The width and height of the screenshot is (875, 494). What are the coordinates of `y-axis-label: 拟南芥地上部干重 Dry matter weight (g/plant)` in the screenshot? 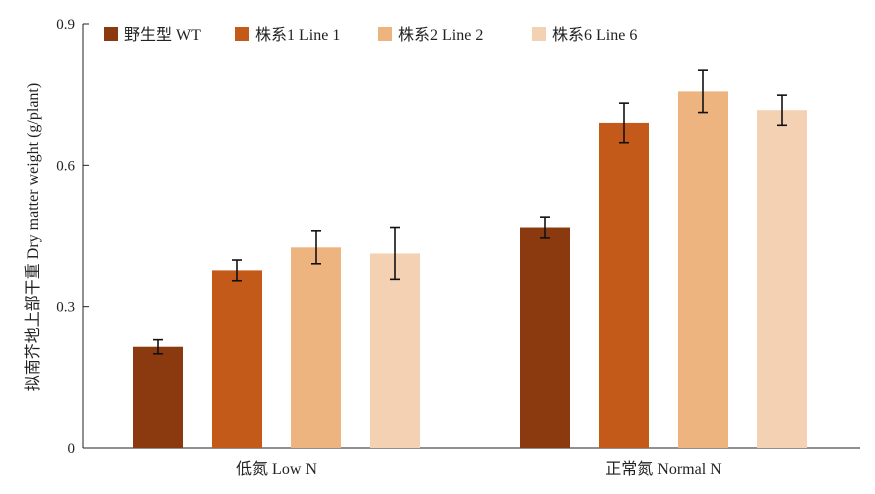 It's located at (33, 237).